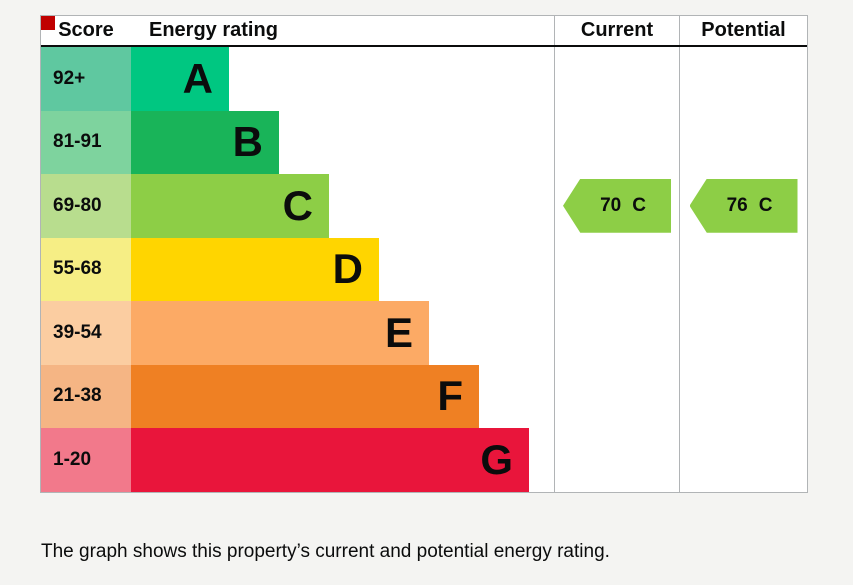 Image resolution: width=853 pixels, height=585 pixels. I want to click on band-score-range: 21-38, so click(86, 396).